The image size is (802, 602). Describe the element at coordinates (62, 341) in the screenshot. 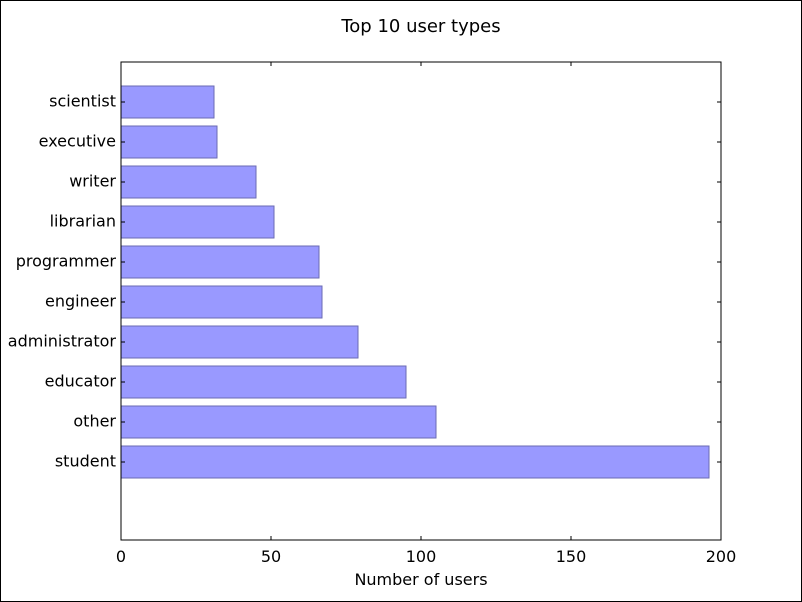

I see `y-tick-label-administrator: administrator` at that location.